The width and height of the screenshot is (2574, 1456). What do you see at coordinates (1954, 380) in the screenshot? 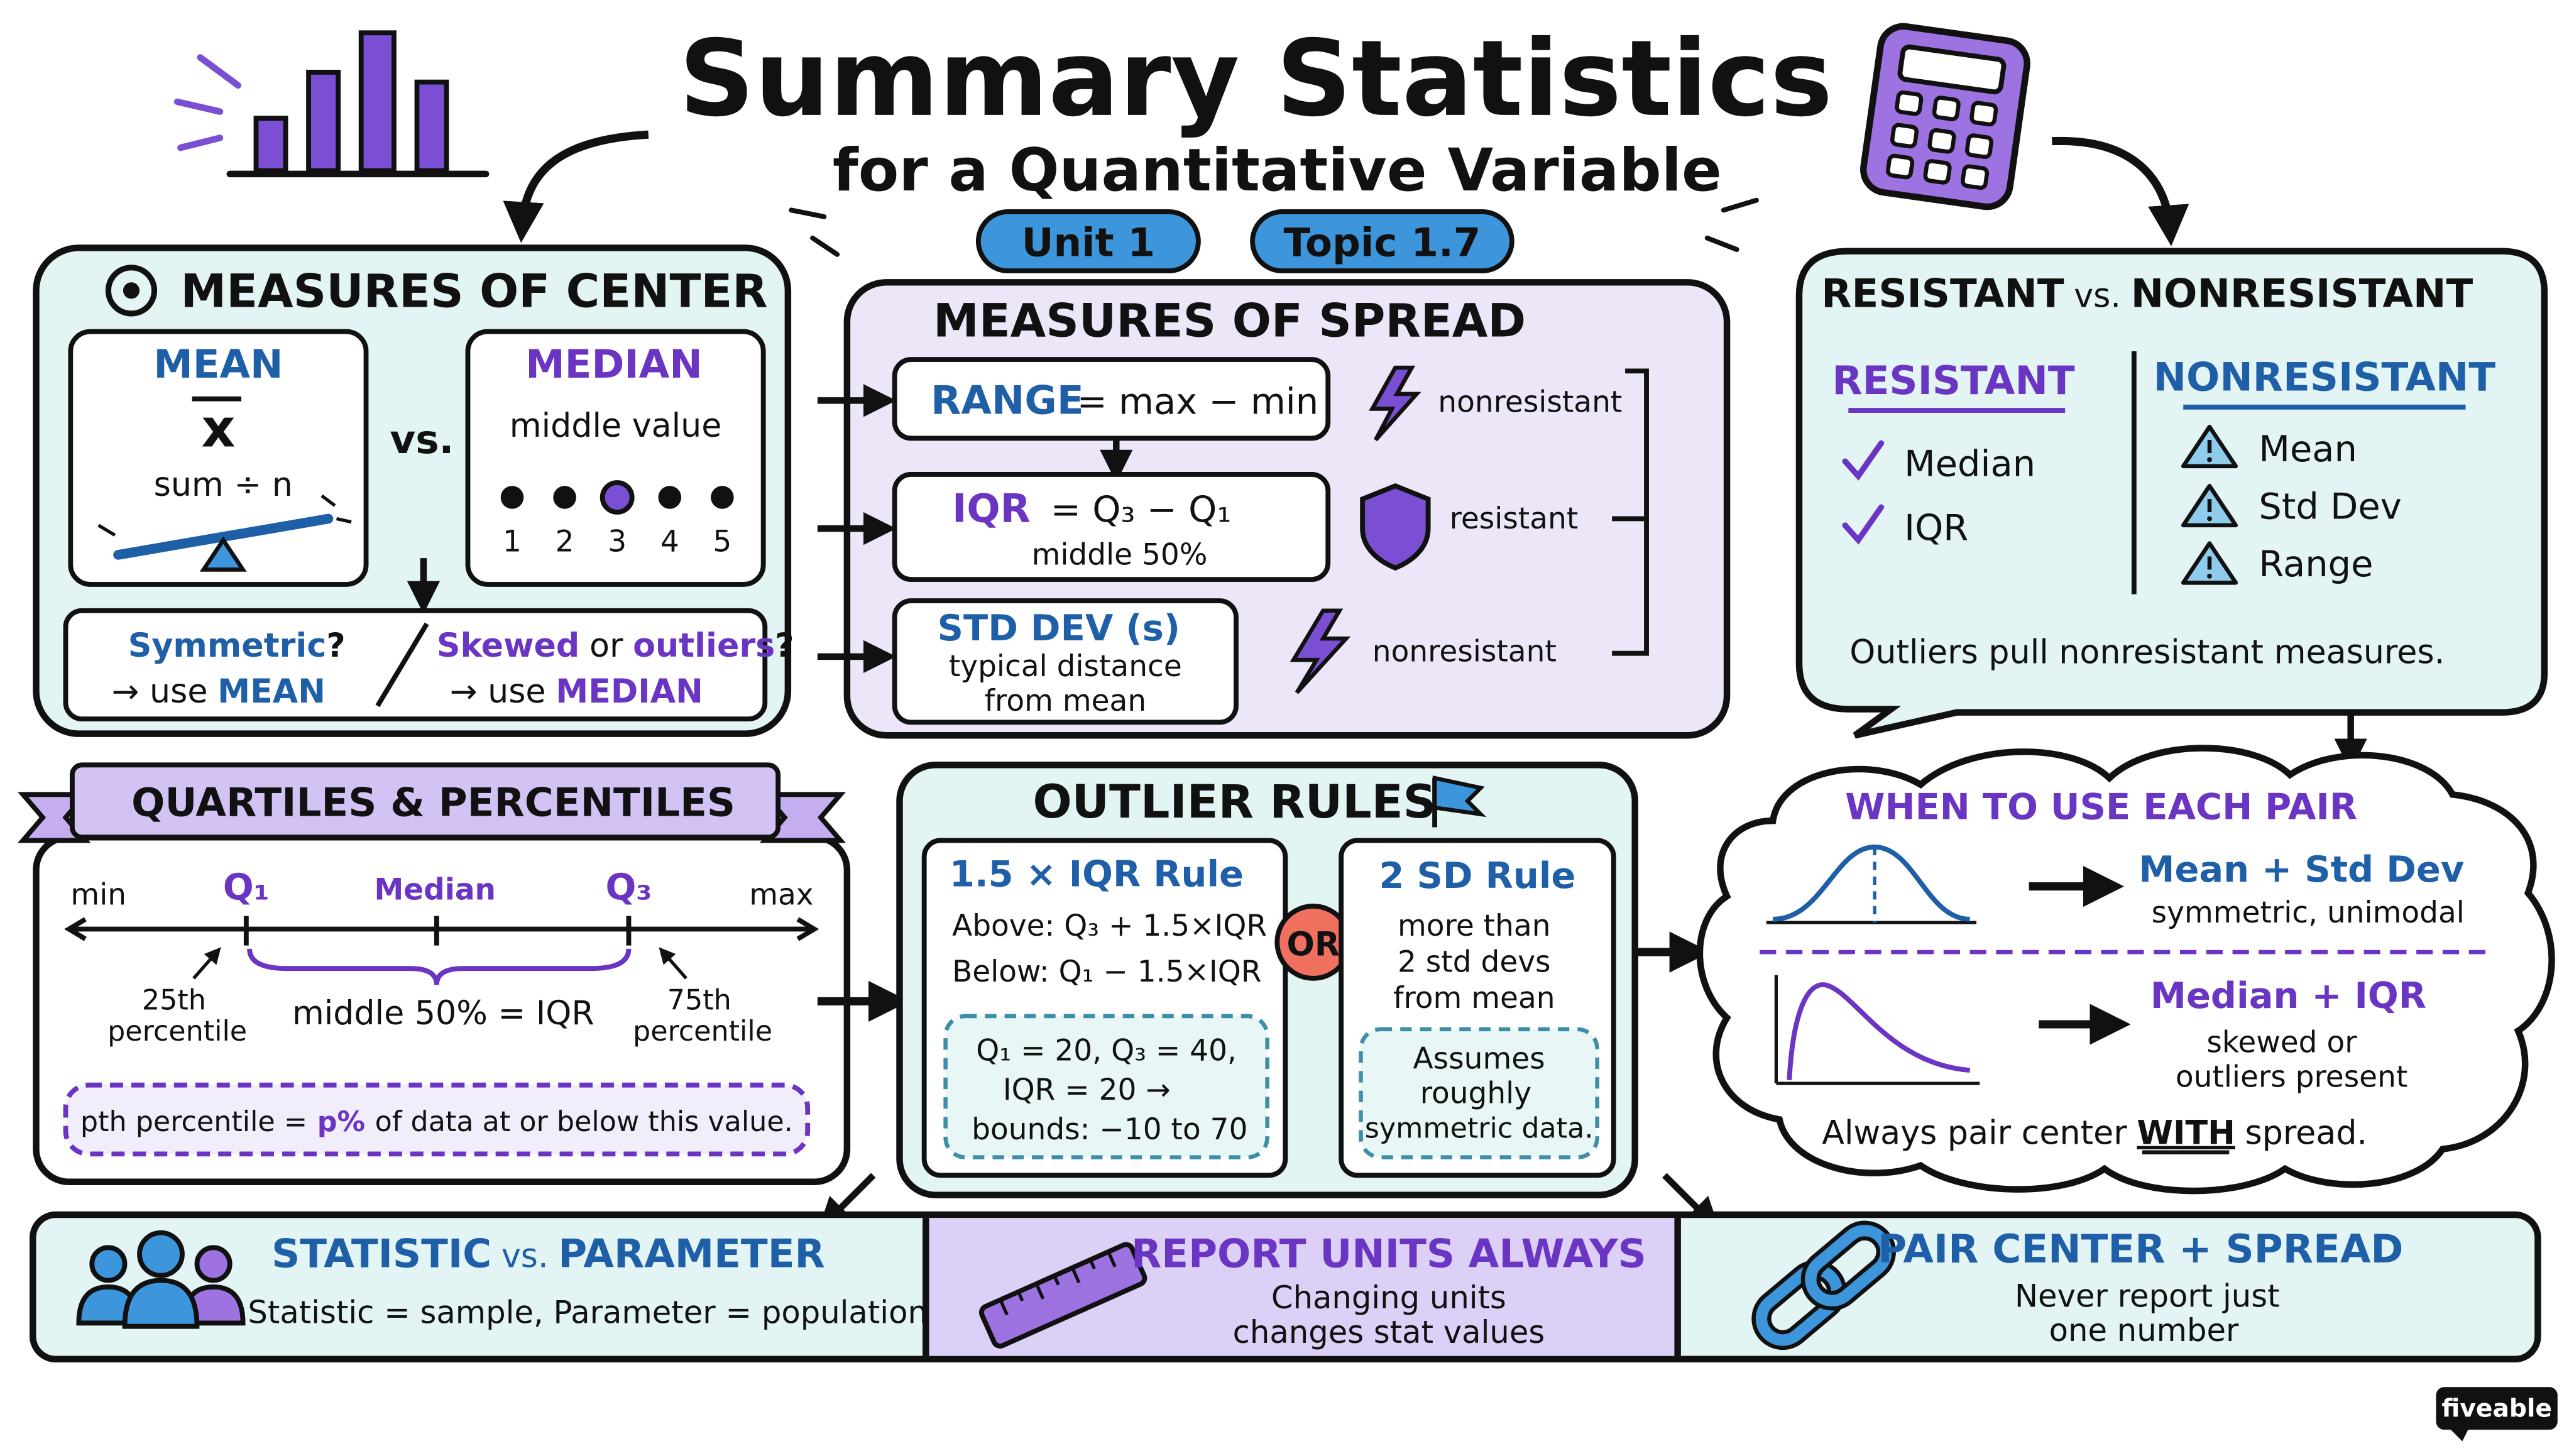
I see `resistant-column-title: RESISTANT` at bounding box center [1954, 380].